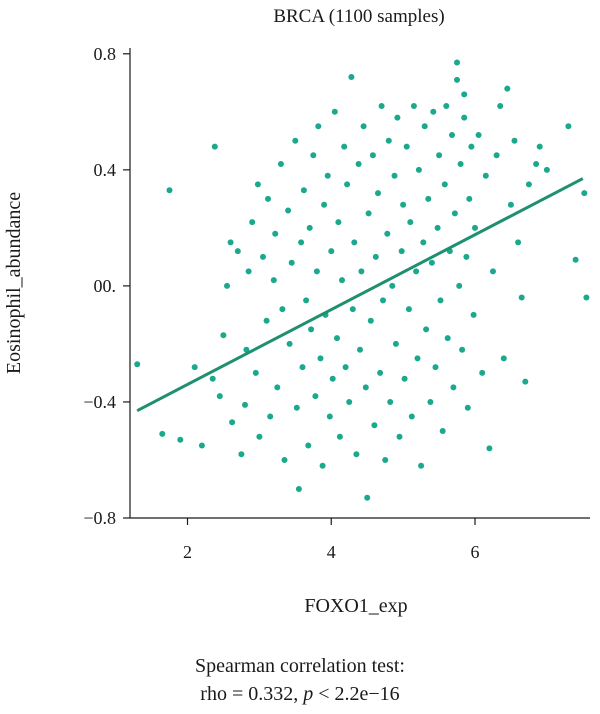  I want to click on stats-line-2: rho = 0.332, p < 2.2e−16, so click(300, 694).